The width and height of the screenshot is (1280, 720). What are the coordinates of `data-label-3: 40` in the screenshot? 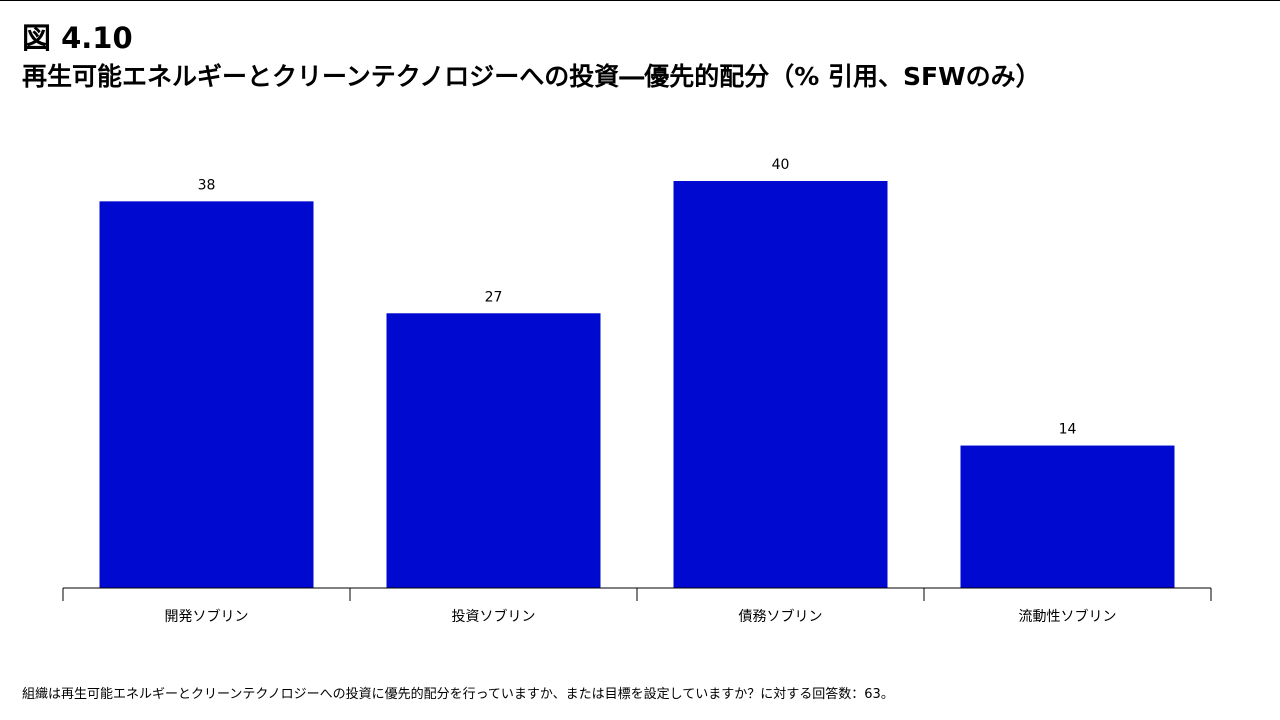 It's located at (781, 165).